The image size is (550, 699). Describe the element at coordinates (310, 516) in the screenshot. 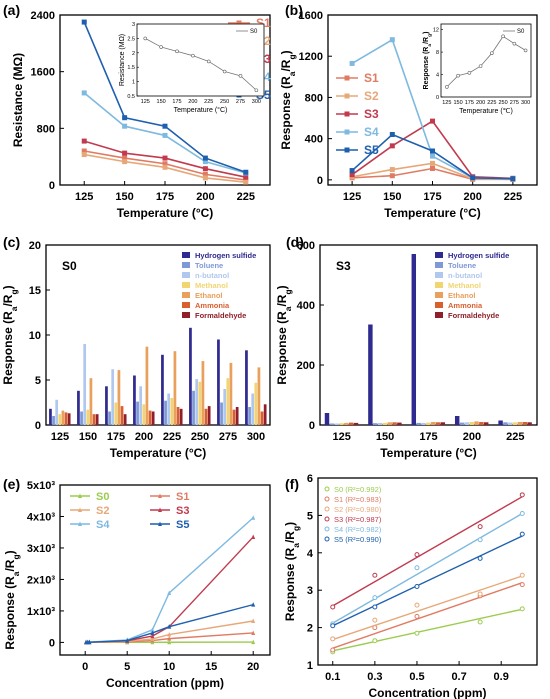

I see `y-tick-label: 5` at that location.